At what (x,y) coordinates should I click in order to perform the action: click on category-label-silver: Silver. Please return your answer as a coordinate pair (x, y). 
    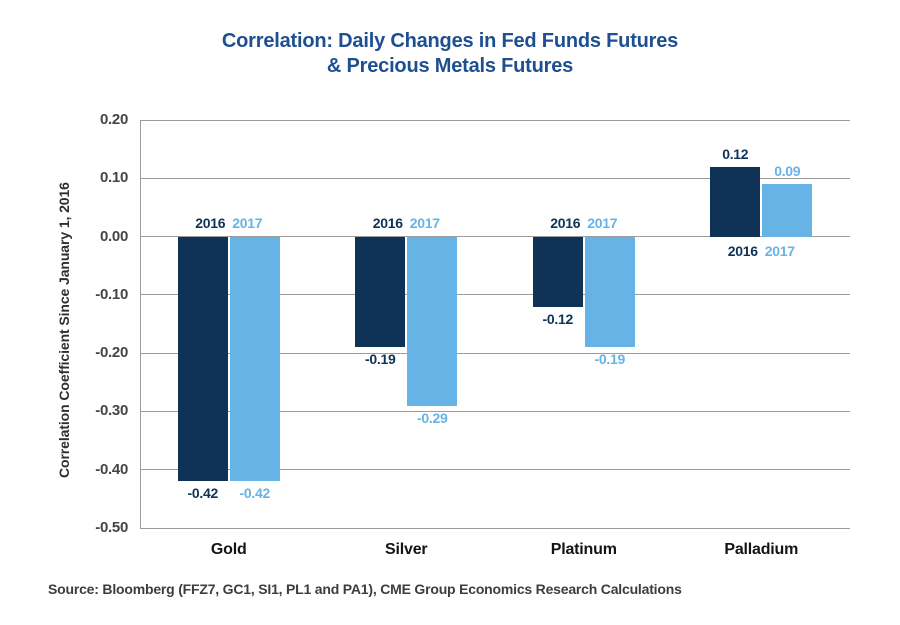
    Looking at the image, I should click on (406, 549).